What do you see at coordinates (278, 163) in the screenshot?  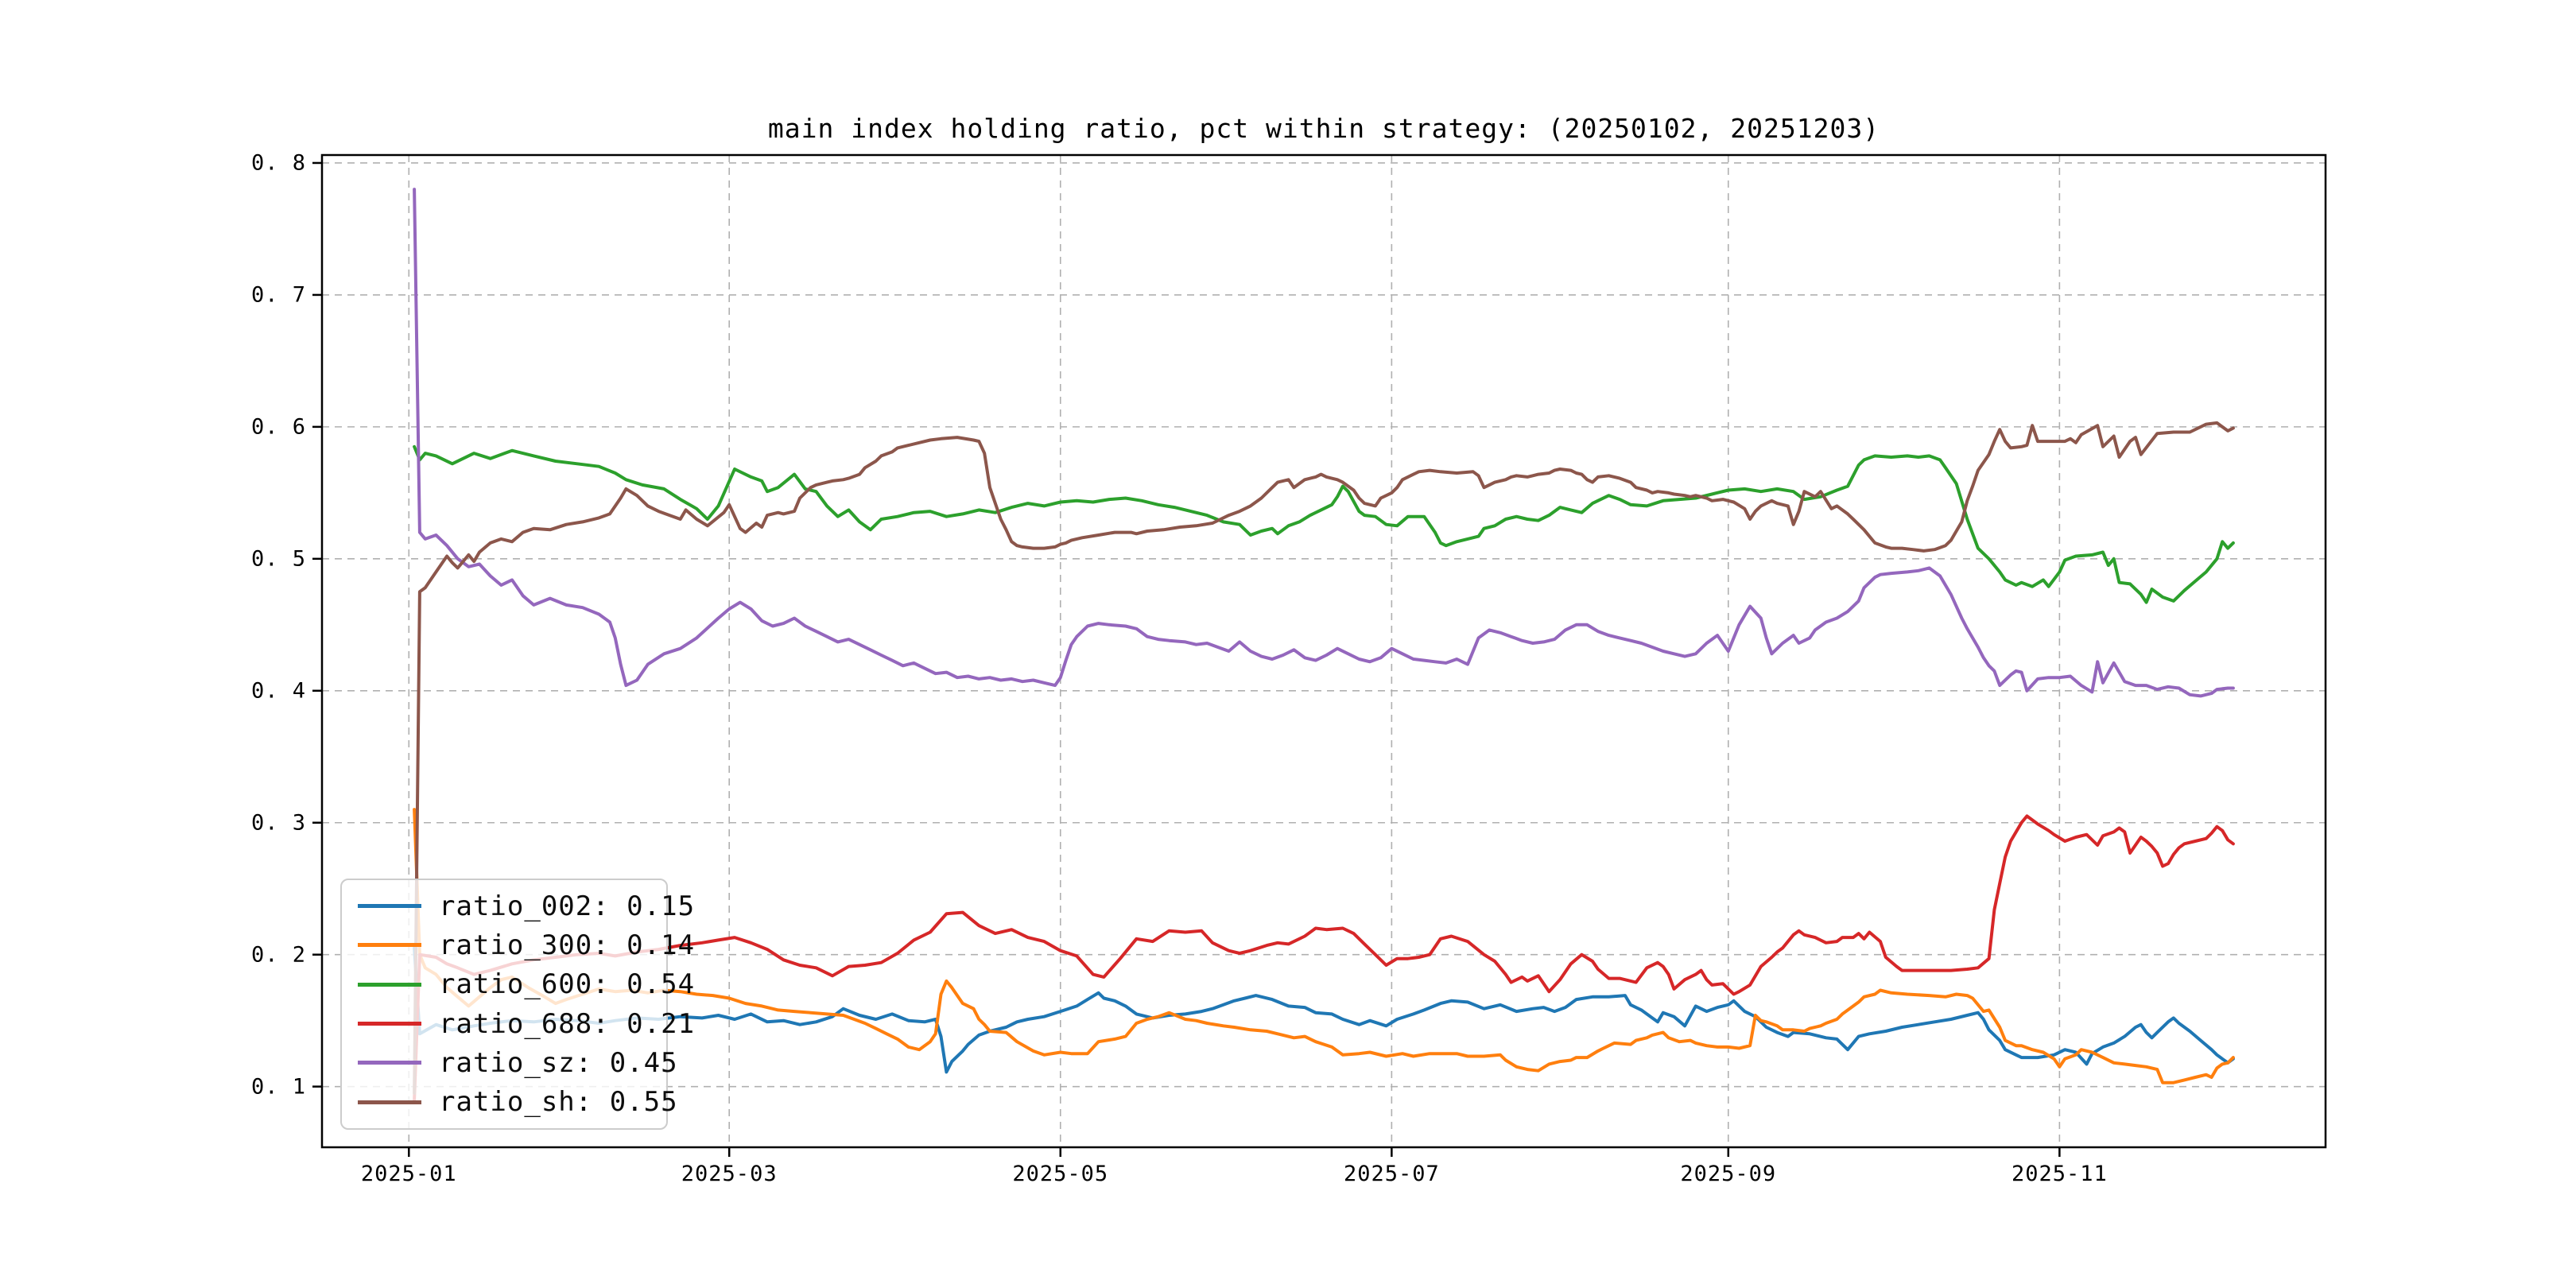 I see `y-tick-label: 0. 8` at bounding box center [278, 163].